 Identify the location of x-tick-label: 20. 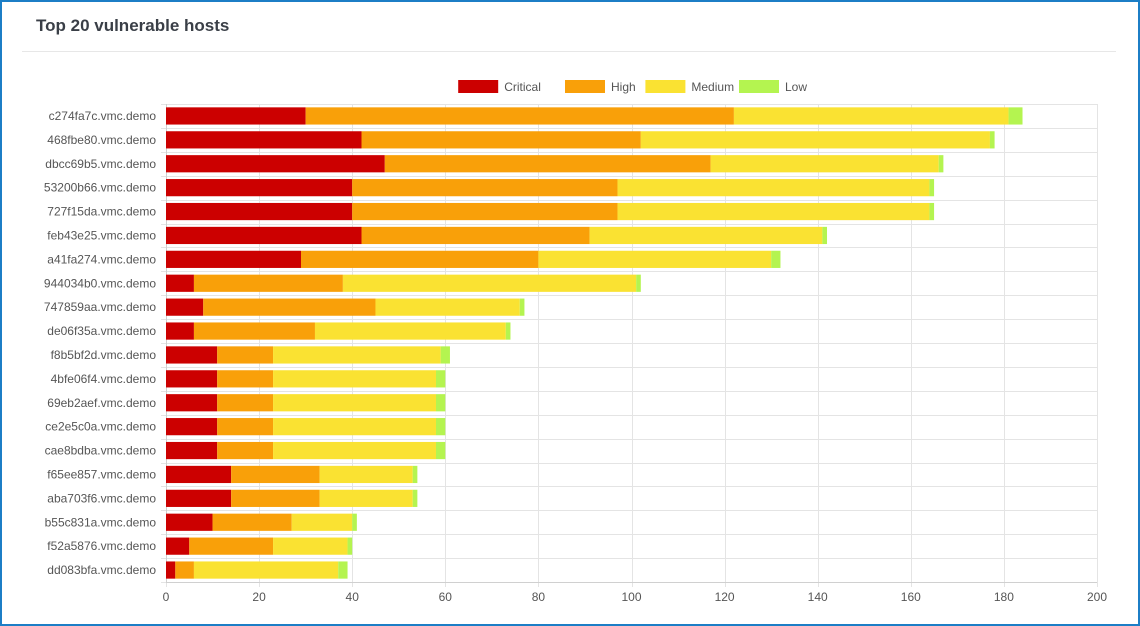
(259, 597).